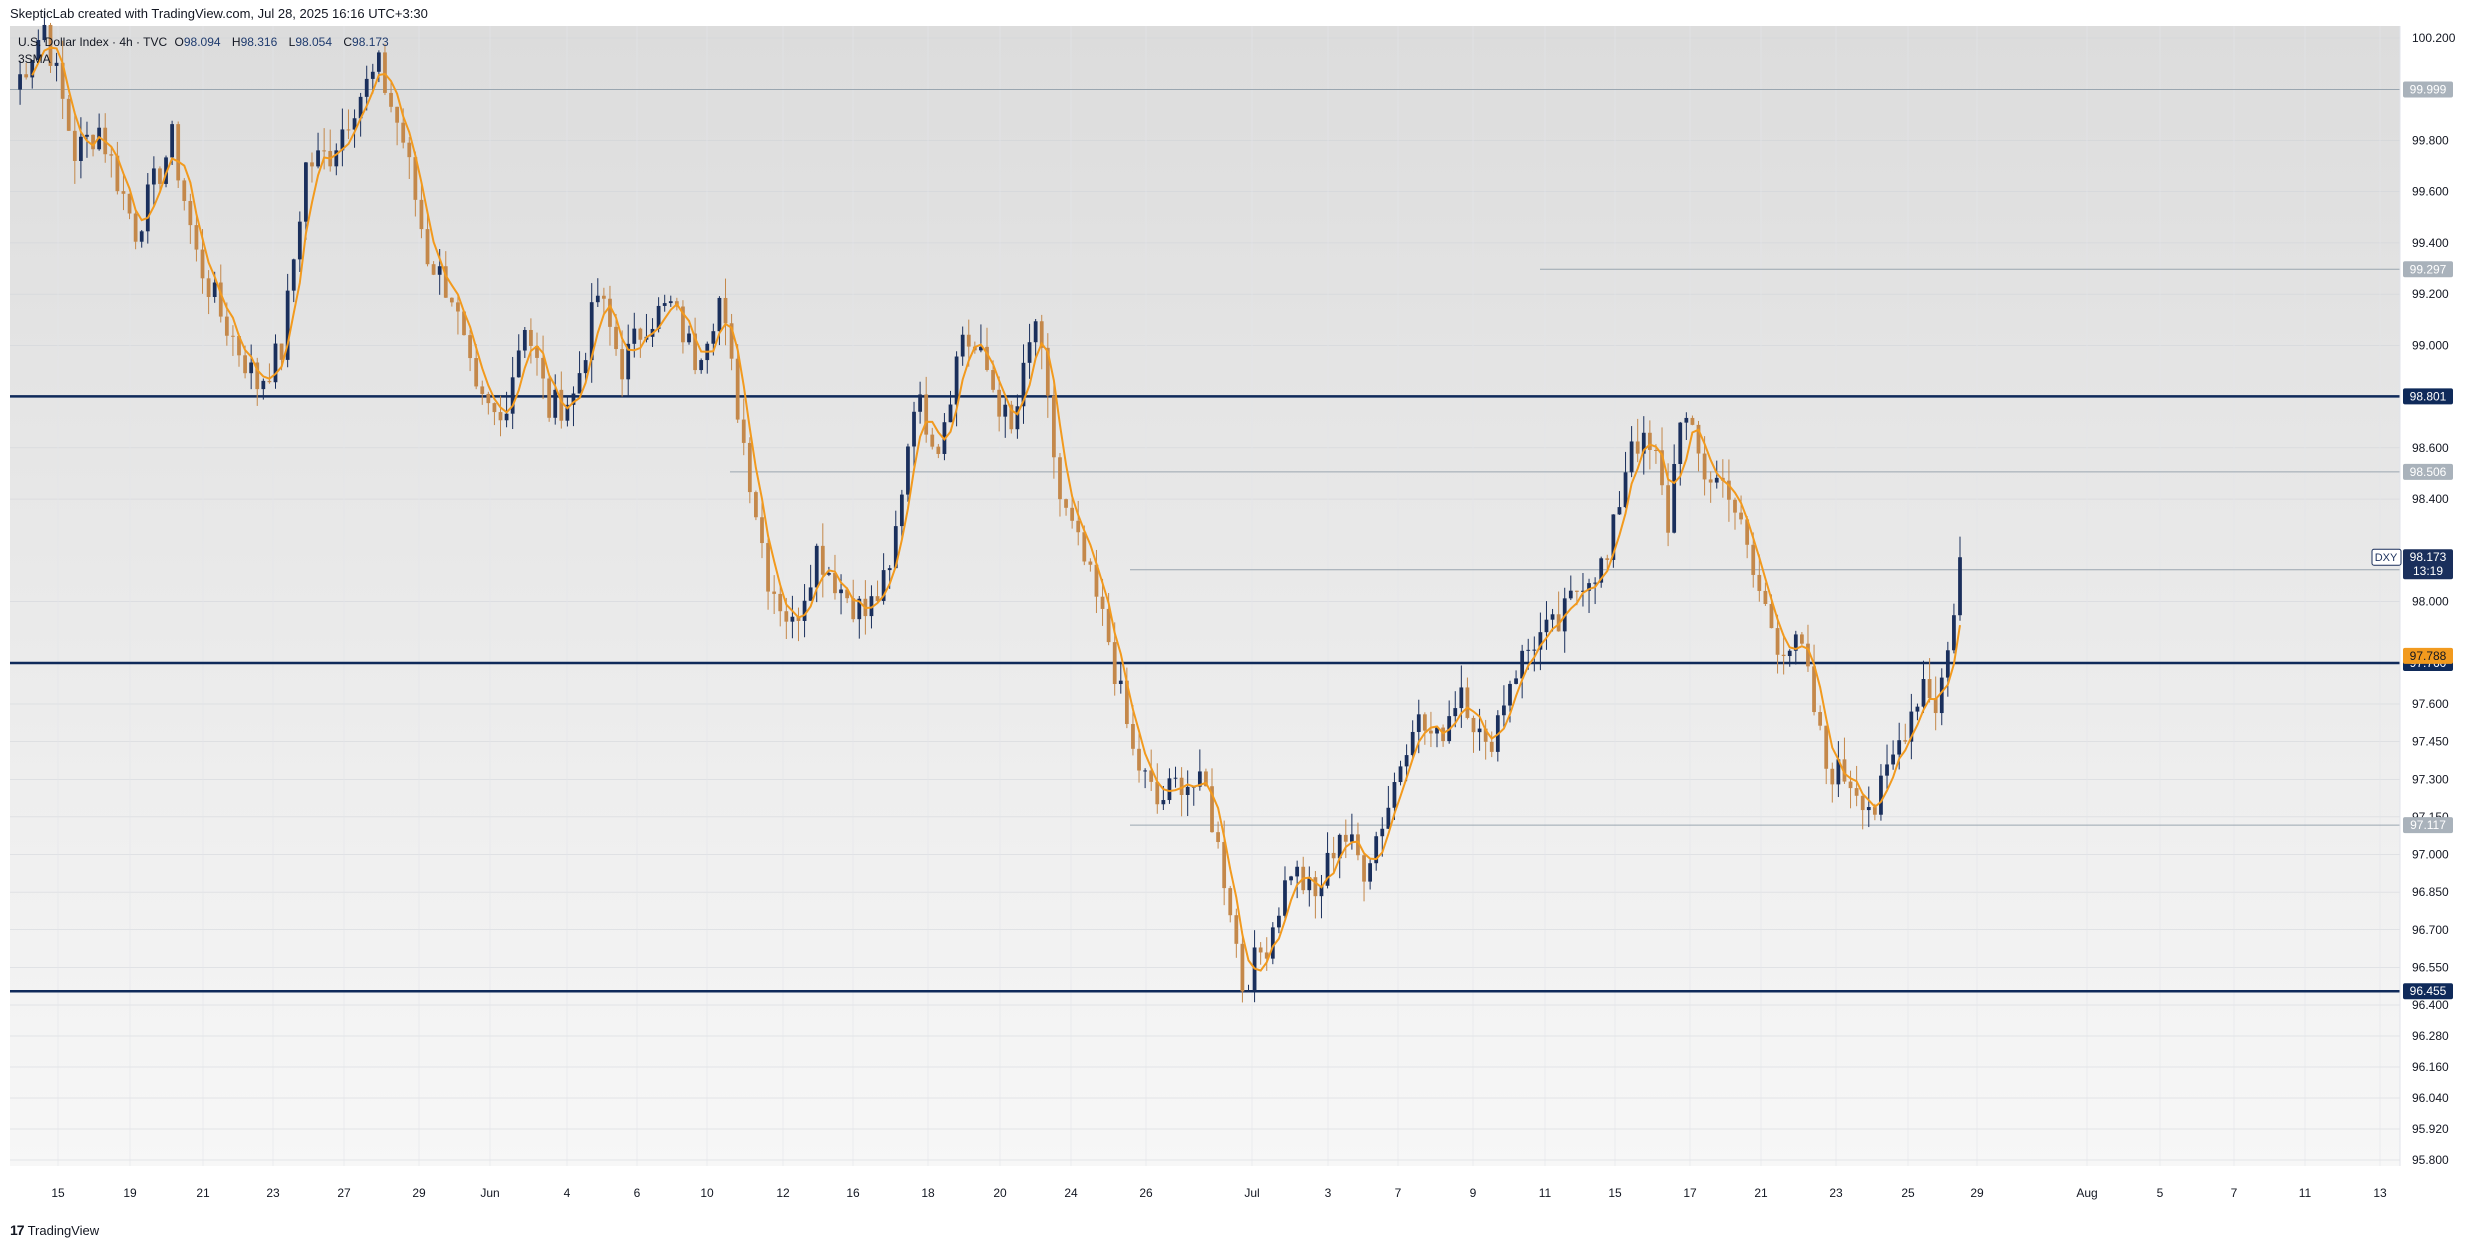 Image resolution: width=2475 pixels, height=1244 pixels. What do you see at coordinates (2430, 1160) in the screenshot?
I see `price-tick-label: 95.800` at bounding box center [2430, 1160].